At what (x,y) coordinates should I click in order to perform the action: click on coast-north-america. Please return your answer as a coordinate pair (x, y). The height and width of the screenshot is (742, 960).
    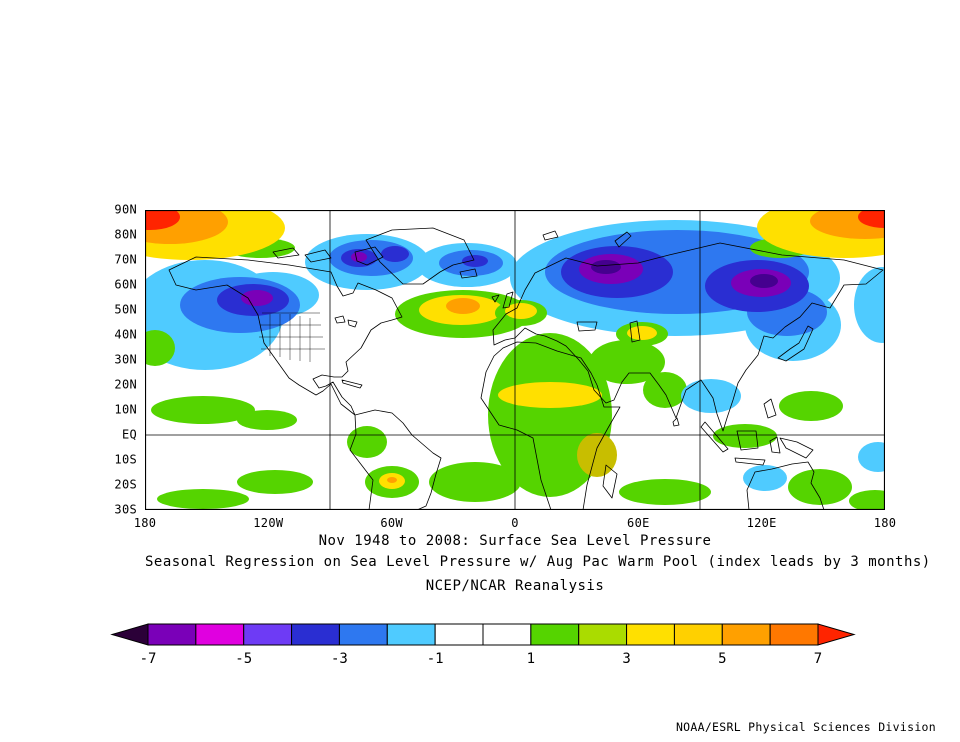
    Looking at the image, I should click on (285, 336).